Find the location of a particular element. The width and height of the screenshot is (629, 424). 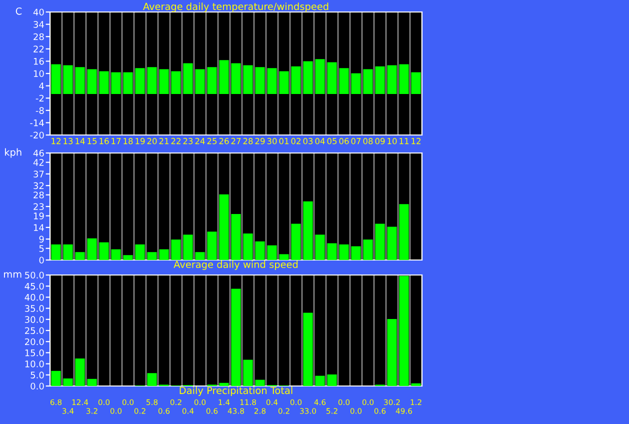

x-tick-label: 09 is located at coordinates (380, 141).